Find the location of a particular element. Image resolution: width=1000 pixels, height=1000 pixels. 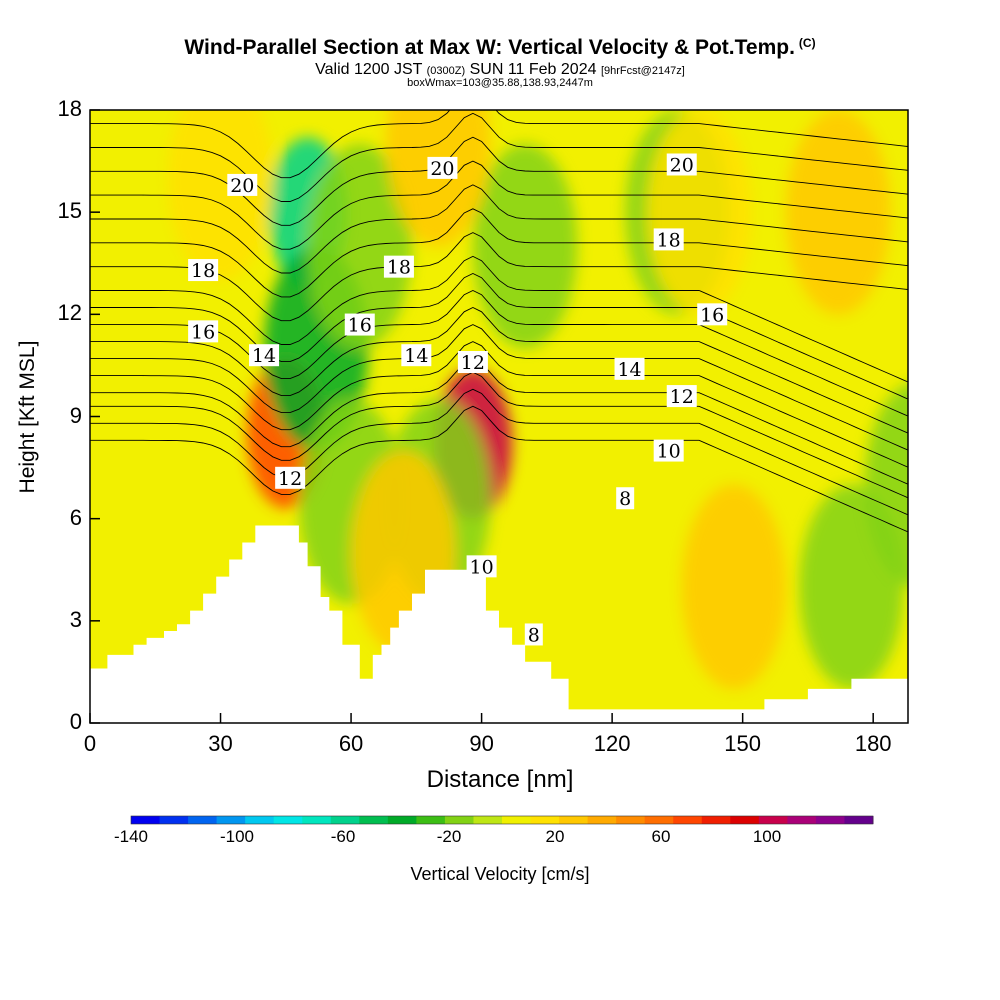

svg-text: 8 is located at coordinates (625, 499).